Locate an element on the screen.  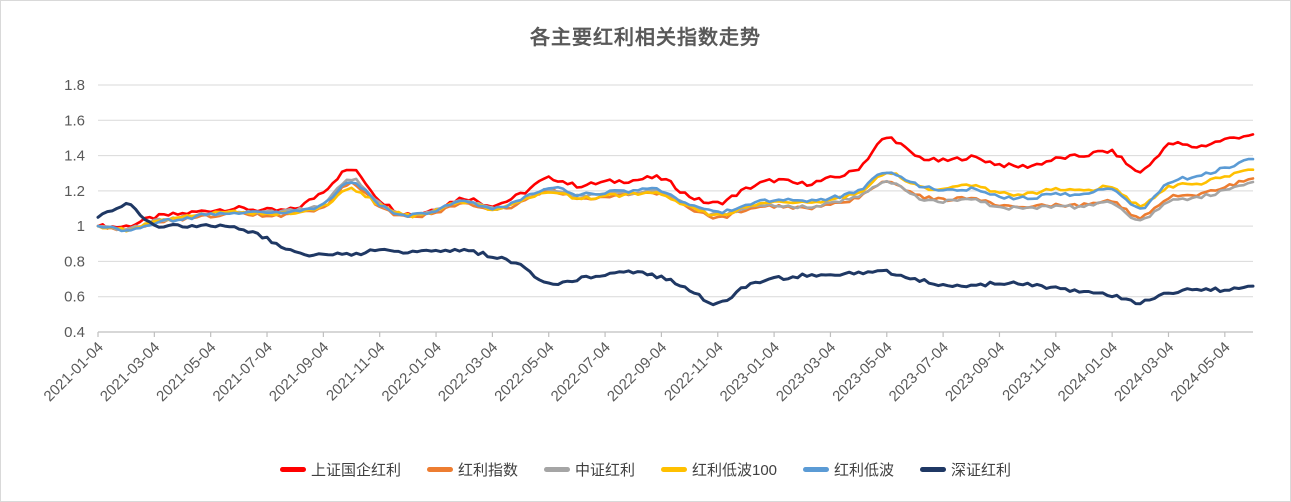
legend-item-1: 红利指数 is located at coordinates (472, 469).